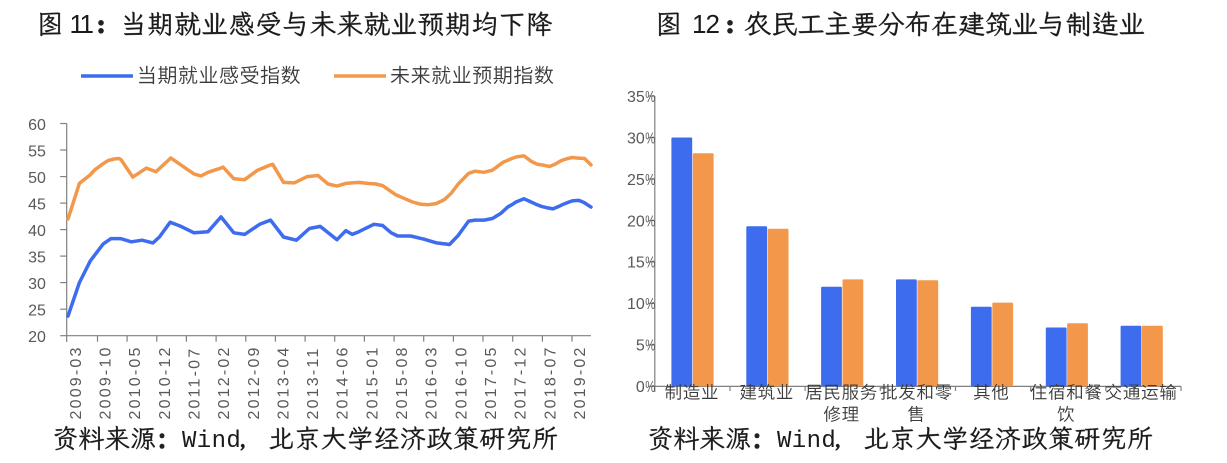 Image resolution: width=1227 pixels, height=463 pixels. Describe the element at coordinates (636, 263) in the screenshot. I see `svg-text: 15` at that location.